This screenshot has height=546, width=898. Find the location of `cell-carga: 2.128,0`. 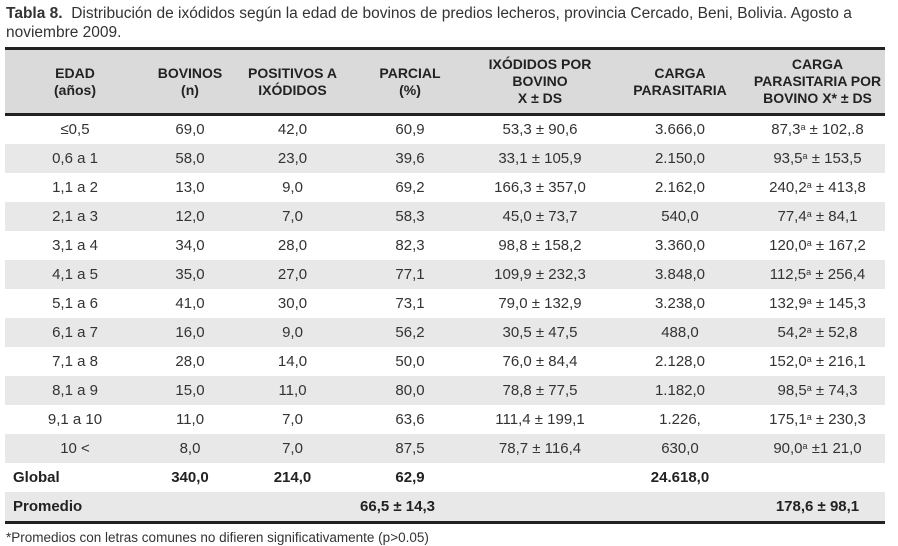

cell-carga: 2.128,0 is located at coordinates (680, 361).